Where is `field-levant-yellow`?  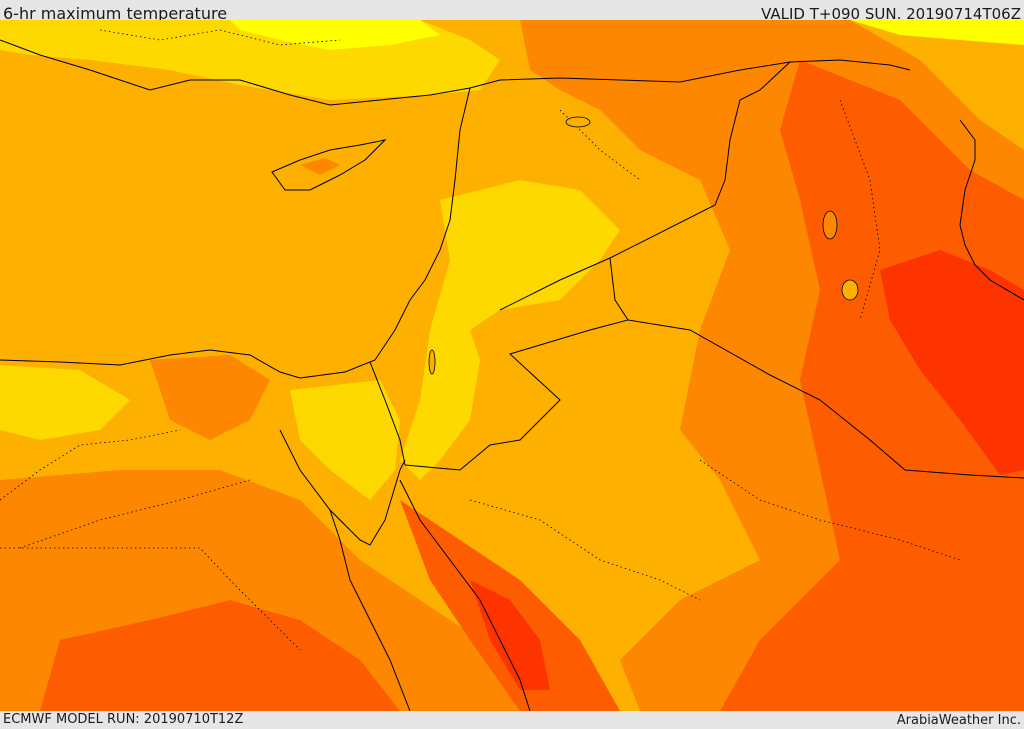 field-levant-yellow is located at coordinates (510, 330).